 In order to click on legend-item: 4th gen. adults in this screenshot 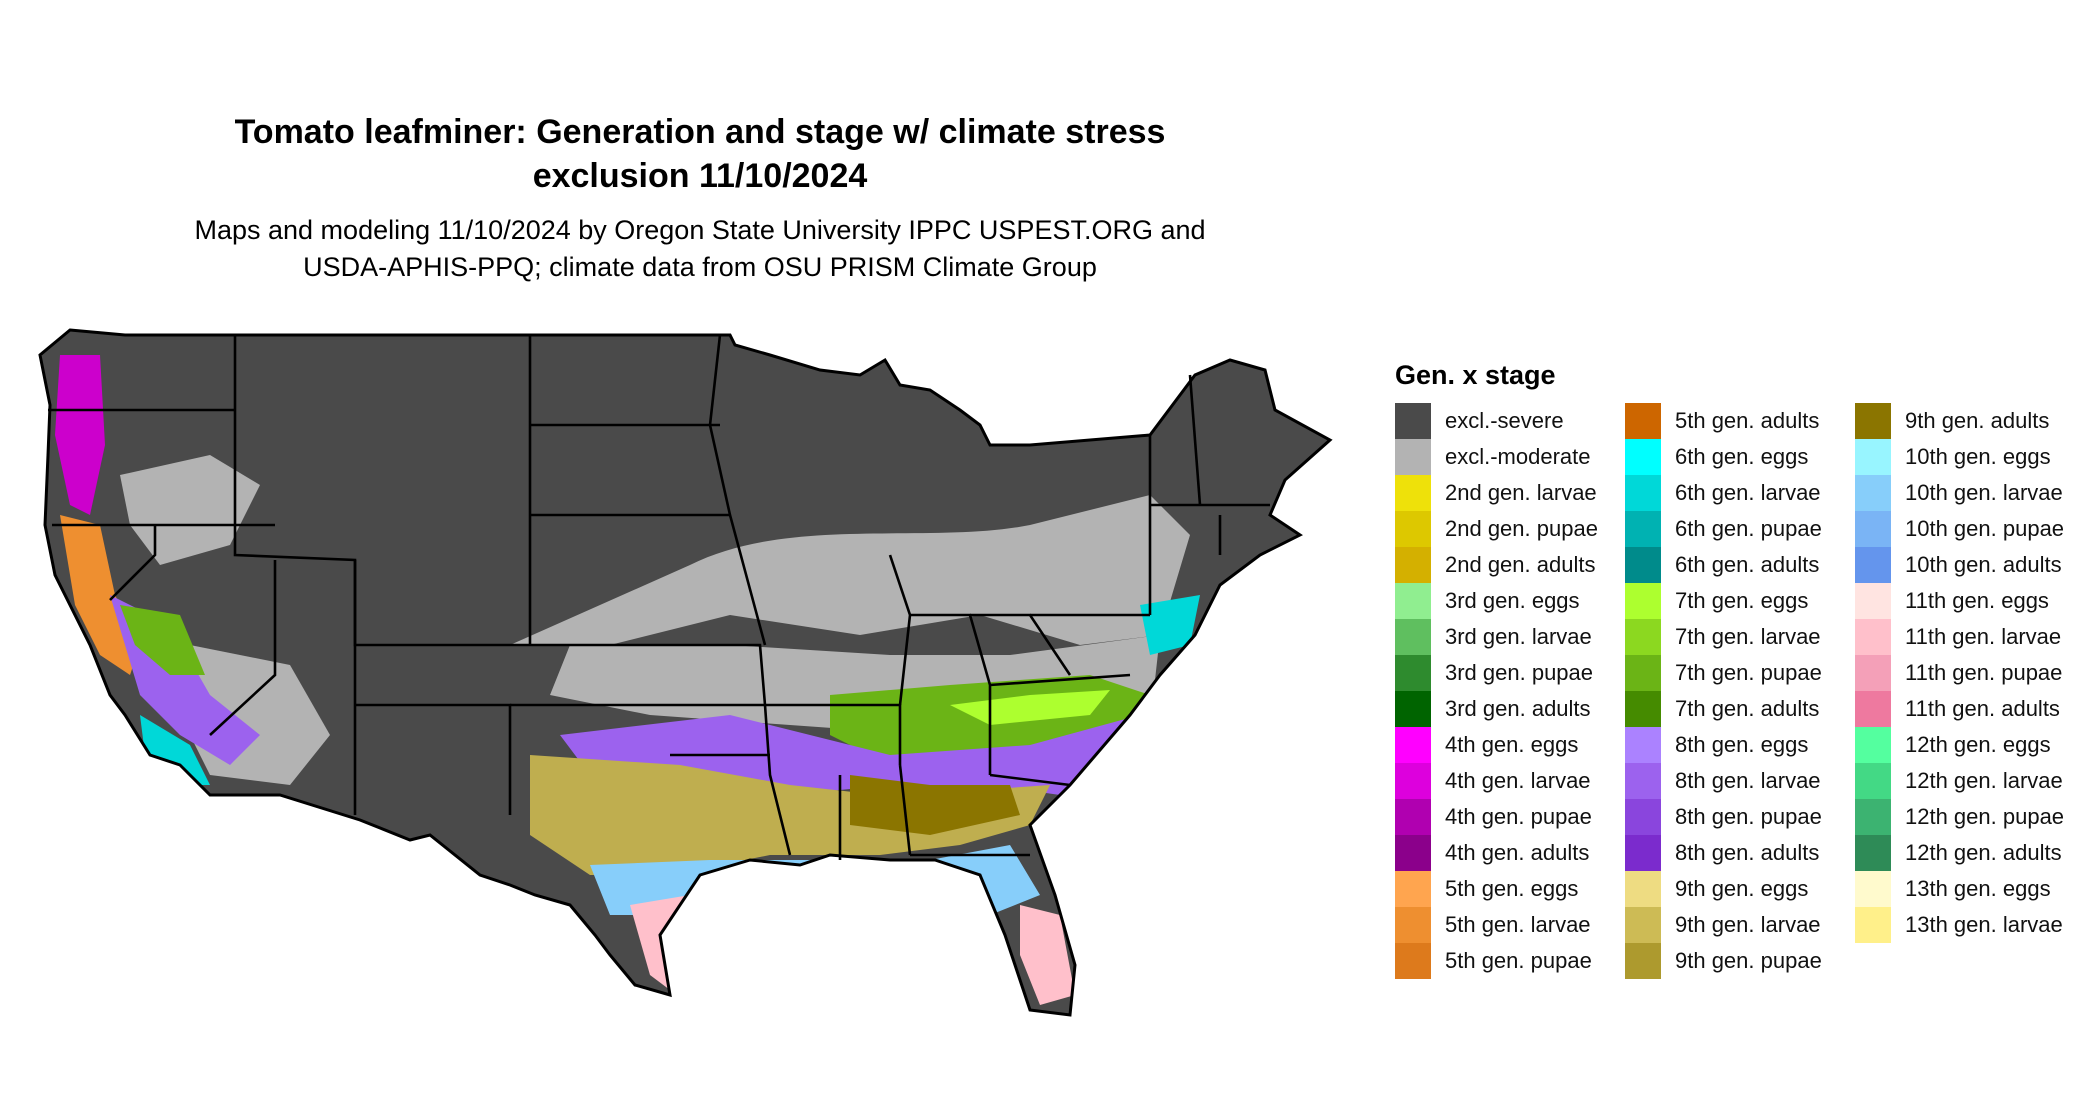, I will do `click(1492, 853)`.